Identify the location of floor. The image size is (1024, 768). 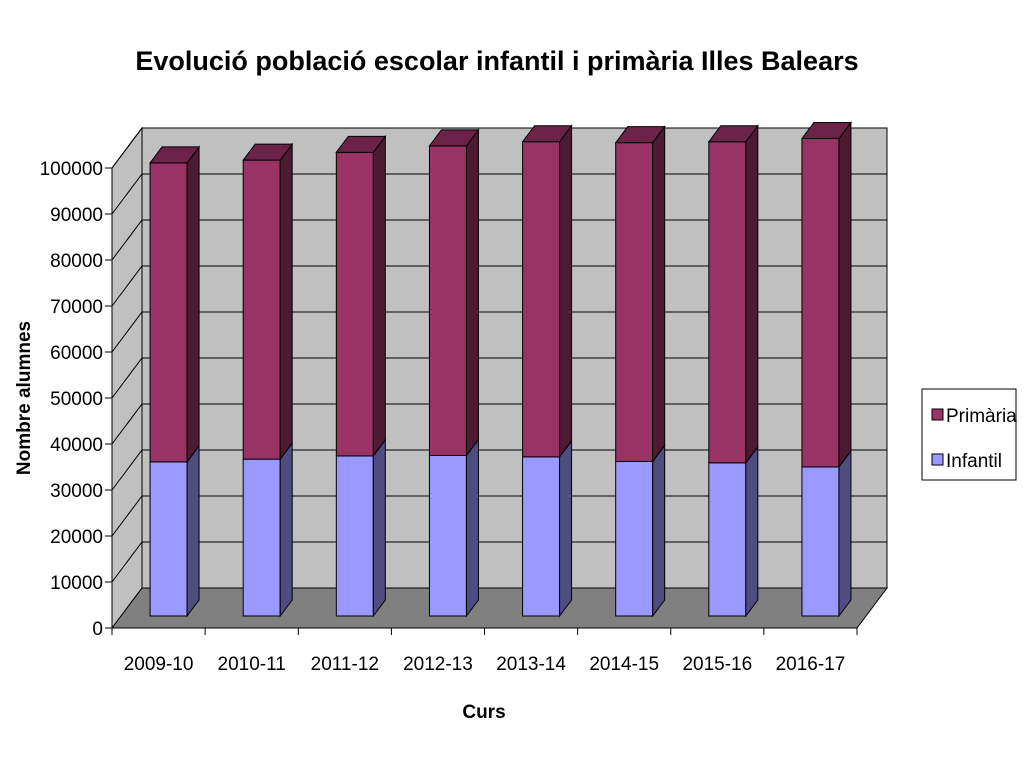
(499, 608).